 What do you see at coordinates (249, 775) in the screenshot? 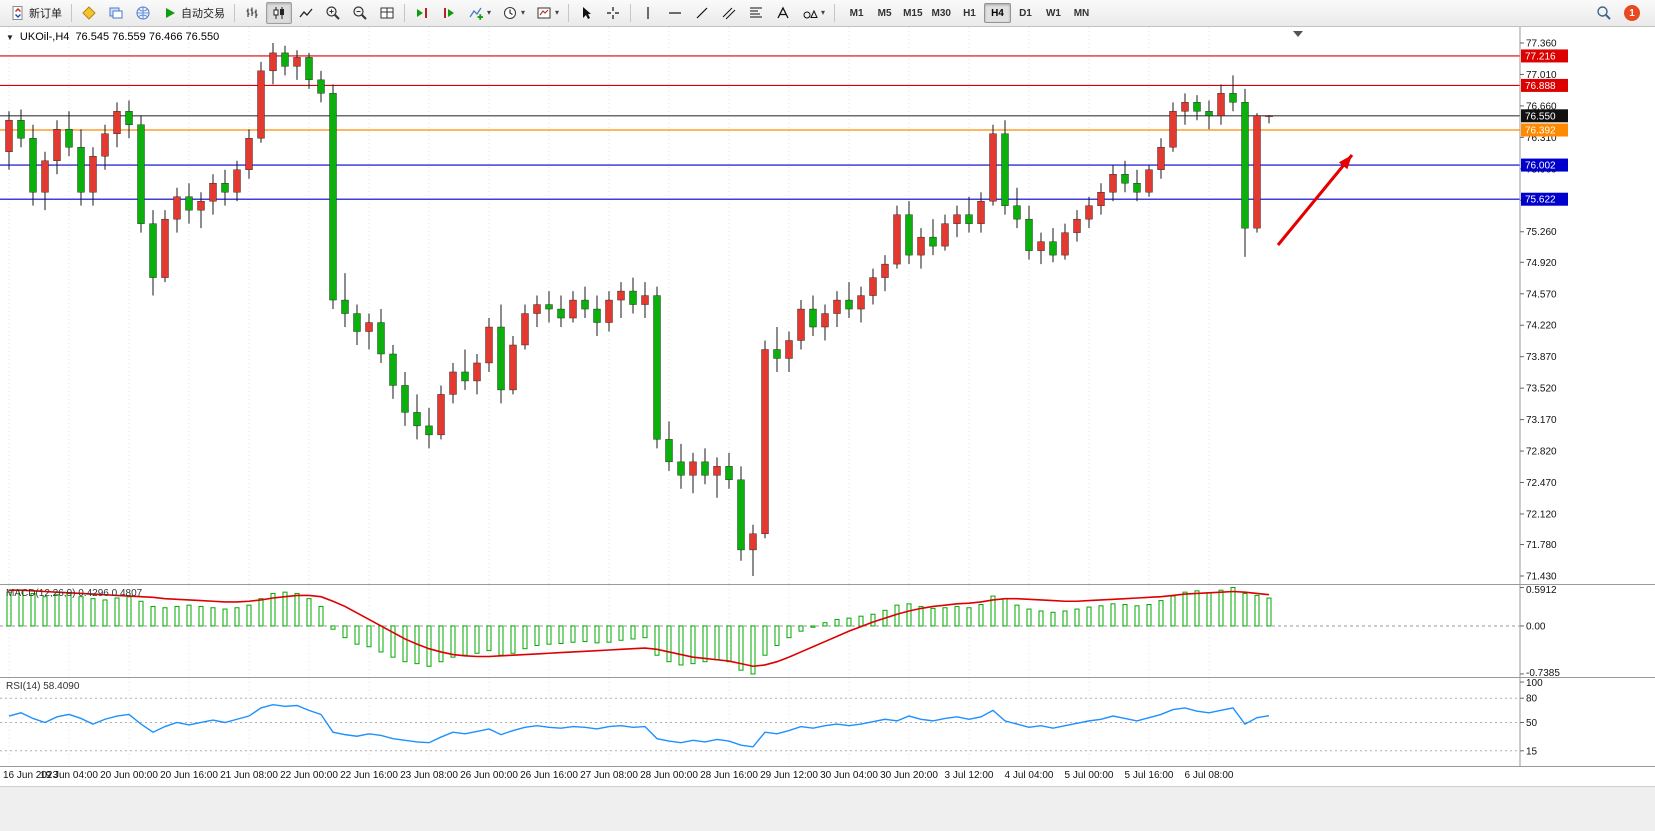
I see `time-axis-label: 21 Jun 08:00` at bounding box center [249, 775].